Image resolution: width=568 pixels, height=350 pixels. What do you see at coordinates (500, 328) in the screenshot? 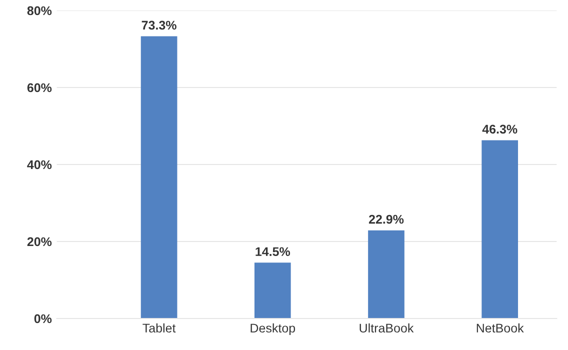
I see `x-tick-label: NetBook` at bounding box center [500, 328].